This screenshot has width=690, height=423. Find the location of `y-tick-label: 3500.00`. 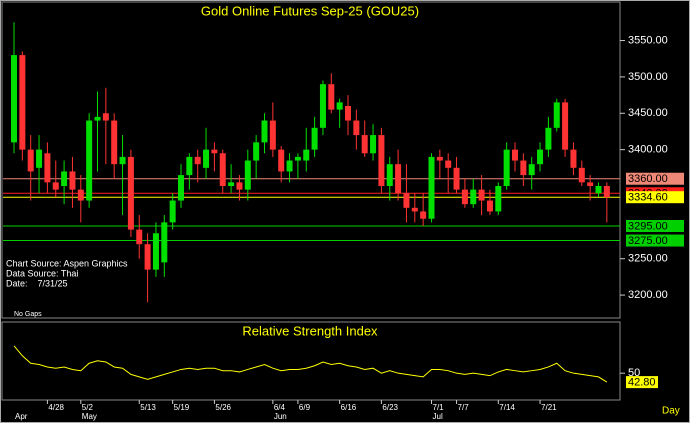

y-tick-label: 3500.00 is located at coordinates (648, 77).